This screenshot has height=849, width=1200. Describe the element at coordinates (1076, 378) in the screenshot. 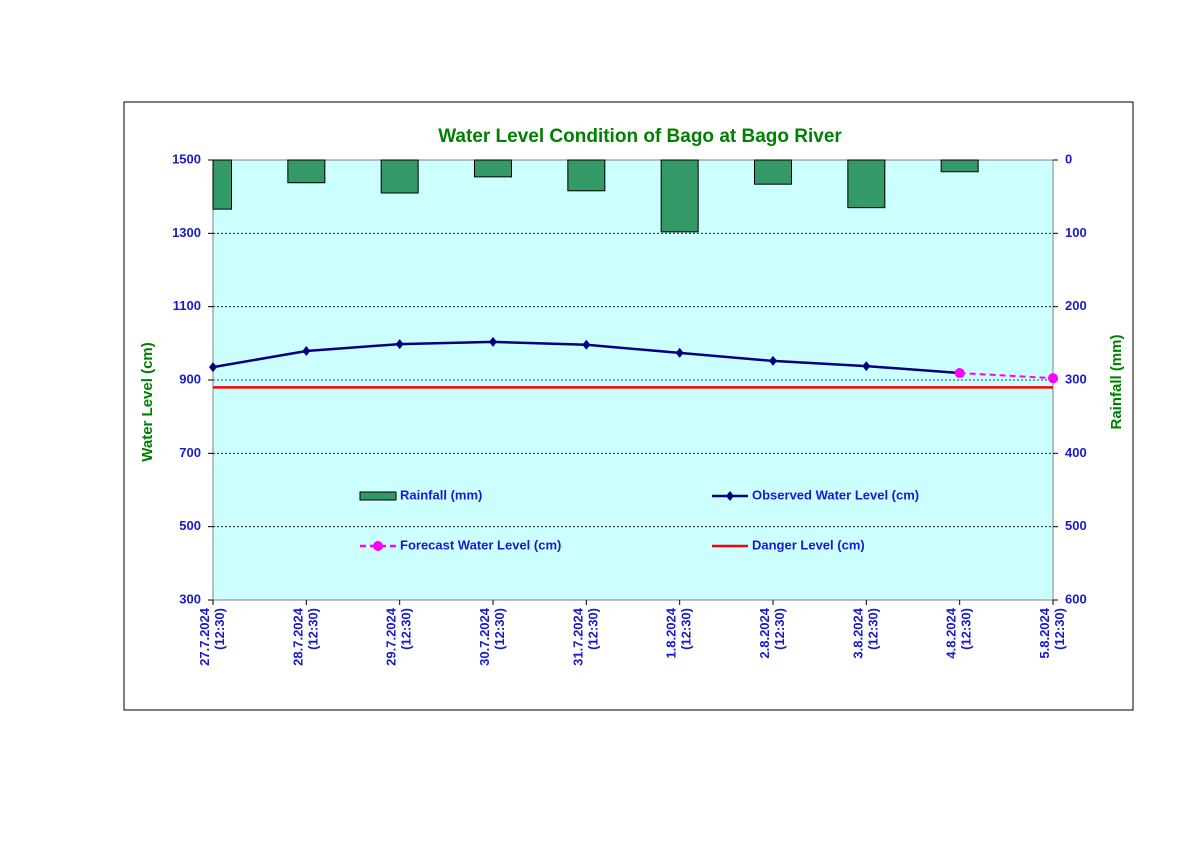

I see `y2-tick-label: 300` at that location.